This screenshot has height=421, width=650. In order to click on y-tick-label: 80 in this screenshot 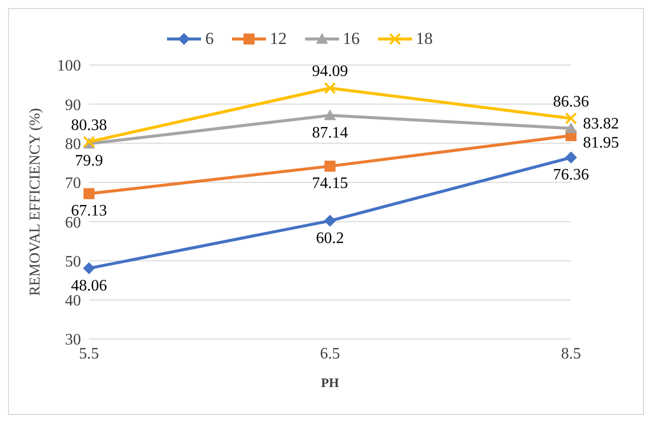, I will do `click(73, 144)`.